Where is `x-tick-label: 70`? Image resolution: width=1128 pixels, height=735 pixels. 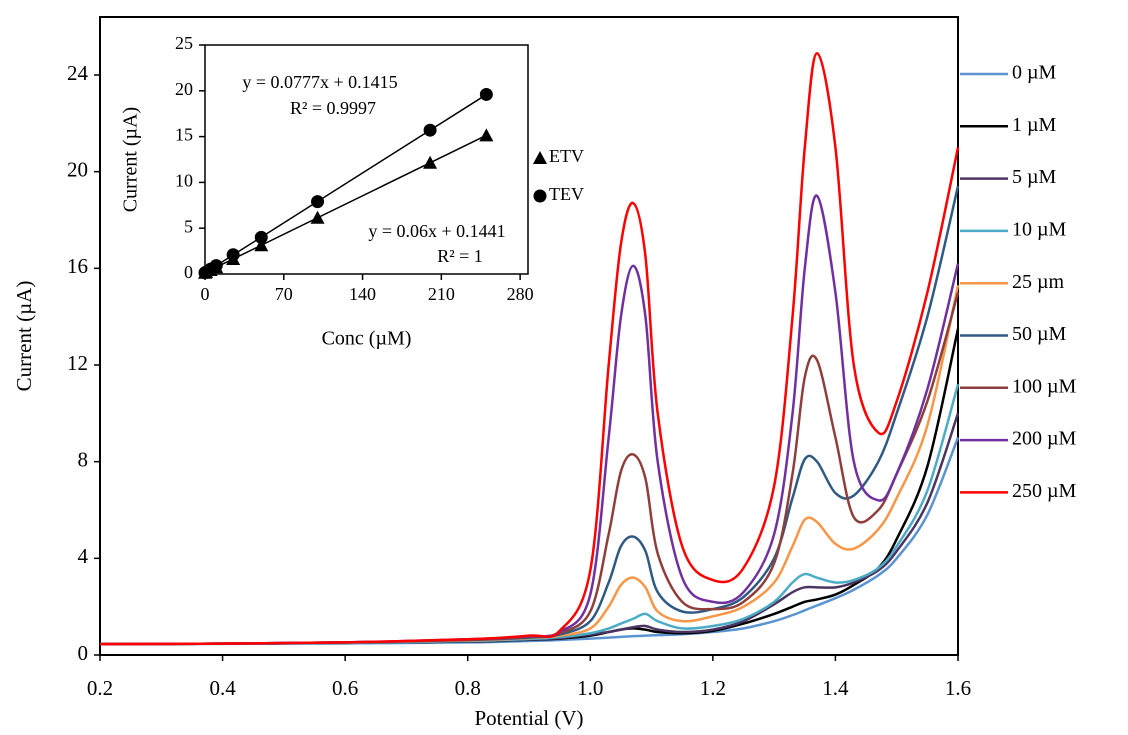 x-tick-label: 70 is located at coordinates (284, 294).